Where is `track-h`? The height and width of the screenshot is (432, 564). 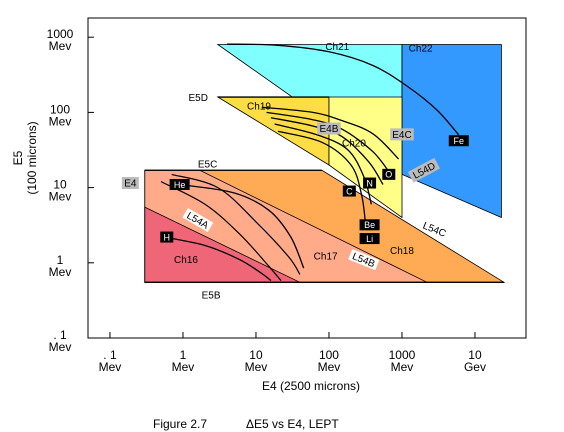 track-h is located at coordinates (217, 259).